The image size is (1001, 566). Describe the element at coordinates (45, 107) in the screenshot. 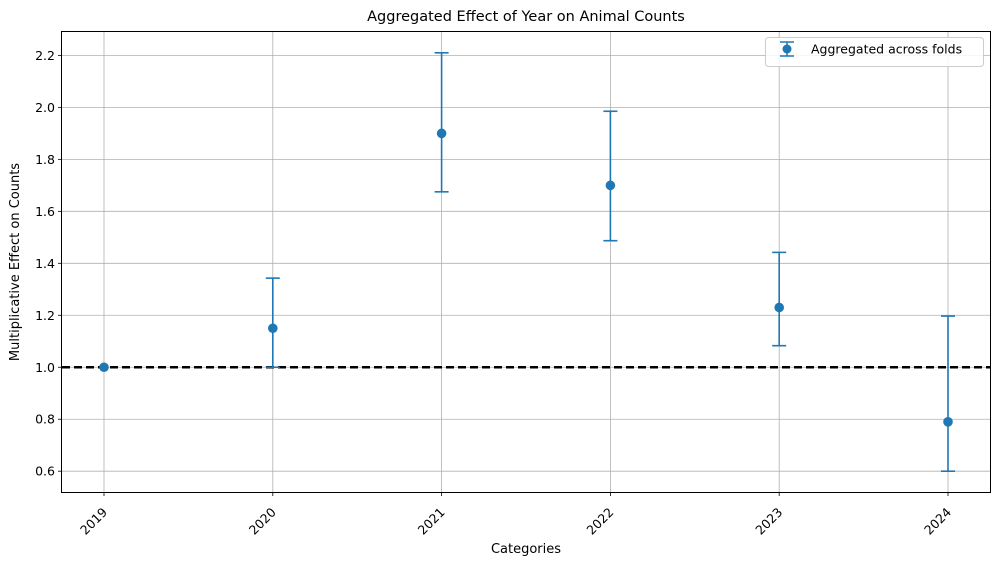

I see `y-tick-label: 2.0` at that location.